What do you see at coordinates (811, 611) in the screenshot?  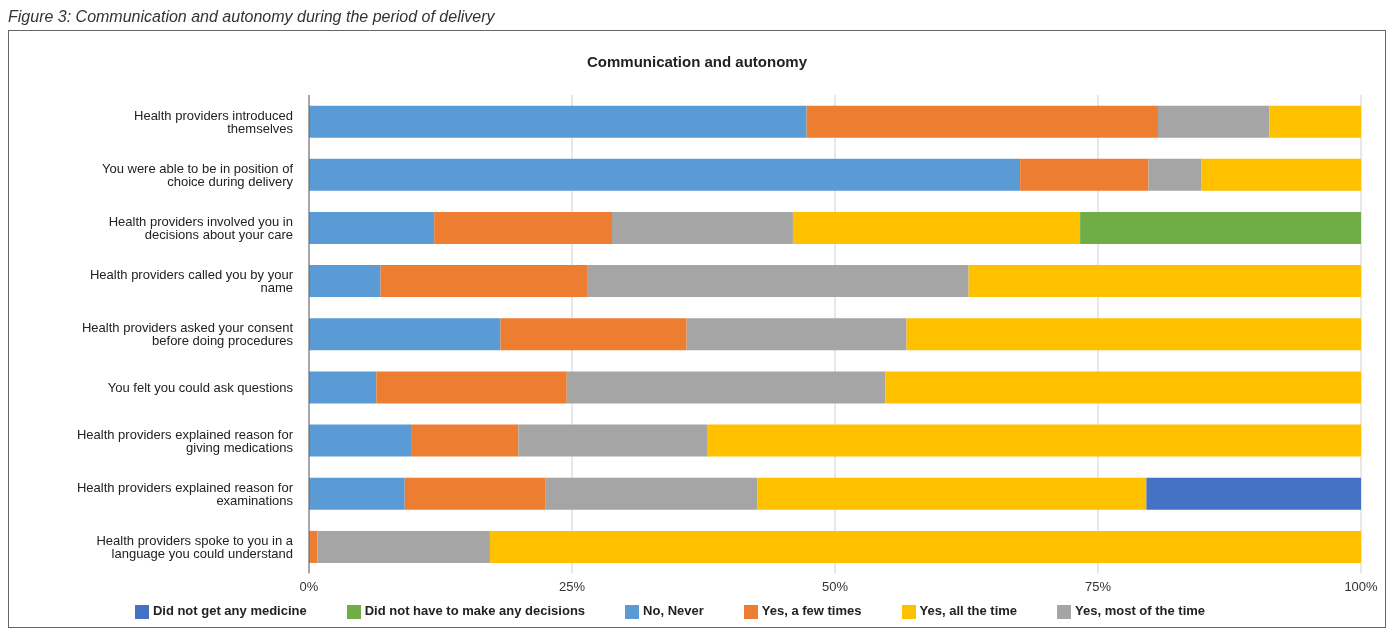 I see `legend-label: Yes, a few times` at bounding box center [811, 611].